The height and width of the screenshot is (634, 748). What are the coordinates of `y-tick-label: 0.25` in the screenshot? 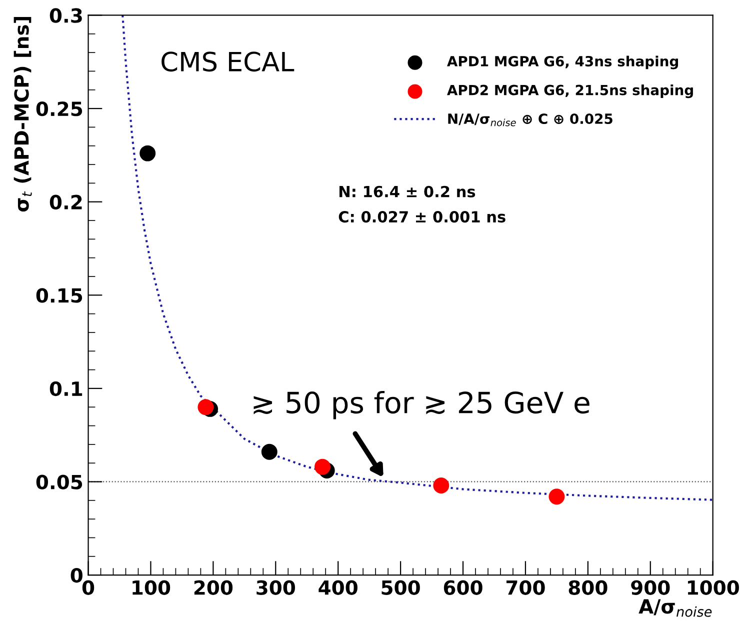 It's located at (59, 108).